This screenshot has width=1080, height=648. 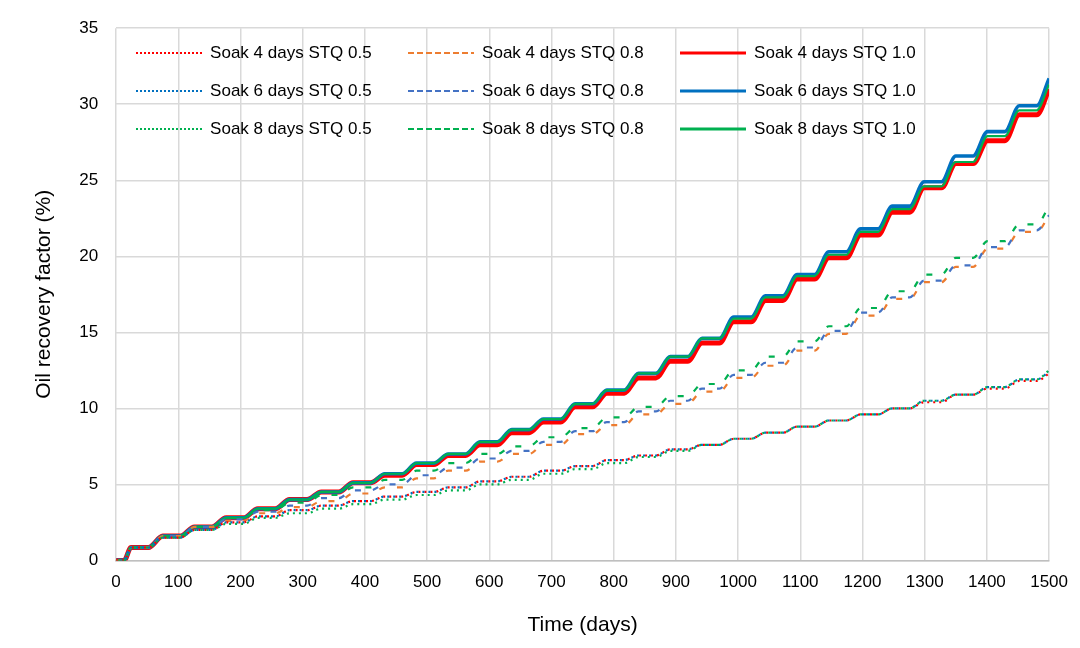 I want to click on legend-label: Soak 6 days STQ 0.5, so click(x=291, y=91).